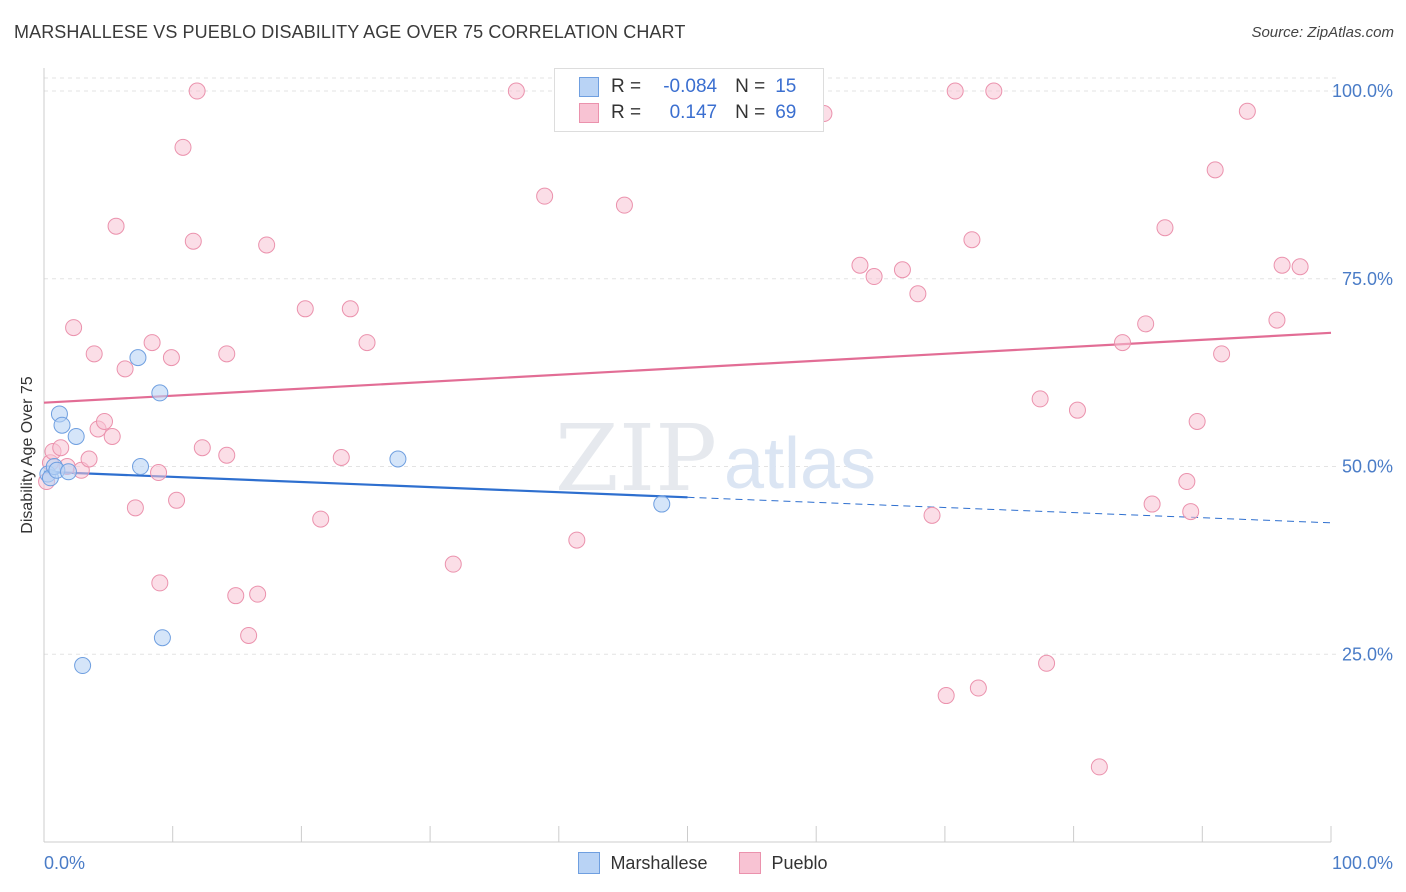 The image size is (1406, 892). I want to click on pueblo-trend-line, so click(687, 367).